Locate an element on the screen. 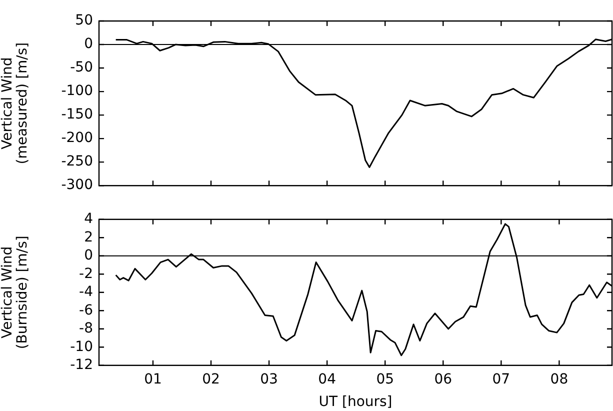  y-tick-label: -4 is located at coordinates (86, 292).